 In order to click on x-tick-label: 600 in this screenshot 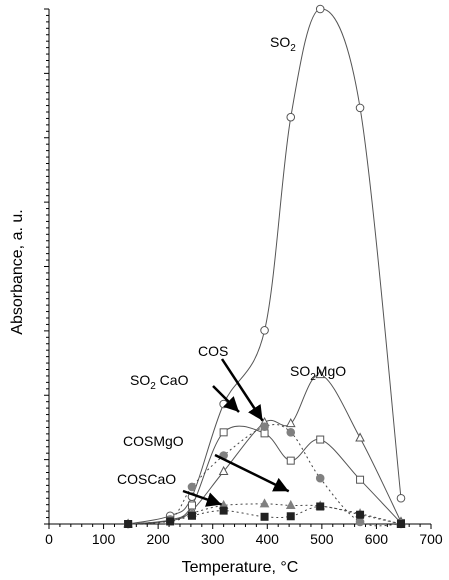, I will do `click(377, 539)`.